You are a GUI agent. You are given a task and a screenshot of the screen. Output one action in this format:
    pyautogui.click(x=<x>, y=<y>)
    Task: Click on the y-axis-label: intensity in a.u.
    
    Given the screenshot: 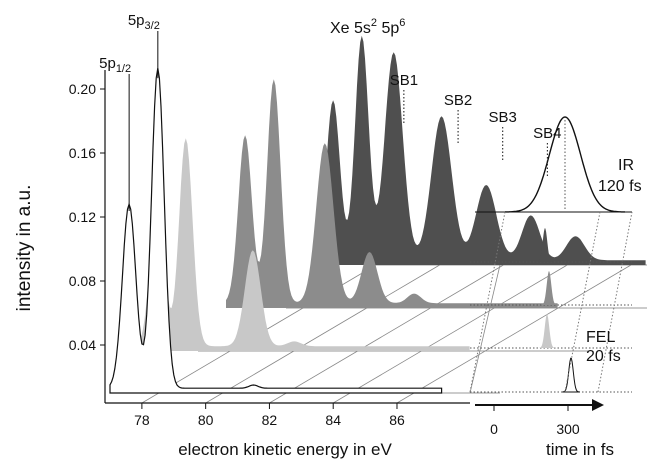 What is the action you would take?
    pyautogui.click(x=24, y=248)
    